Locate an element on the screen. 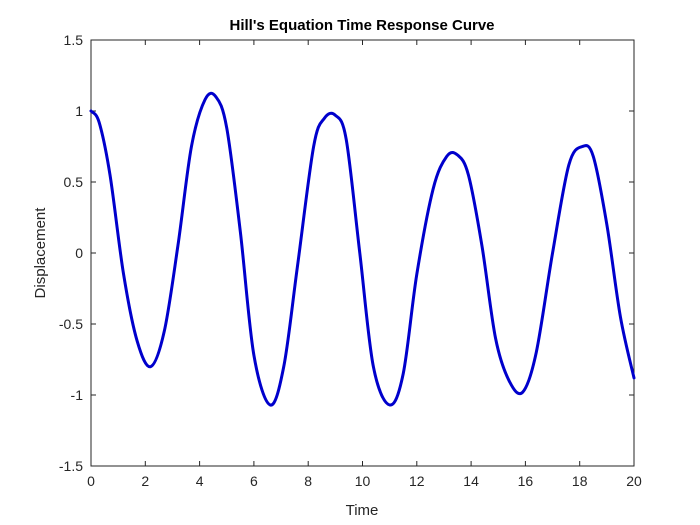 The height and width of the screenshot is (525, 700). y-tick-label: 1.5 is located at coordinates (74, 40).